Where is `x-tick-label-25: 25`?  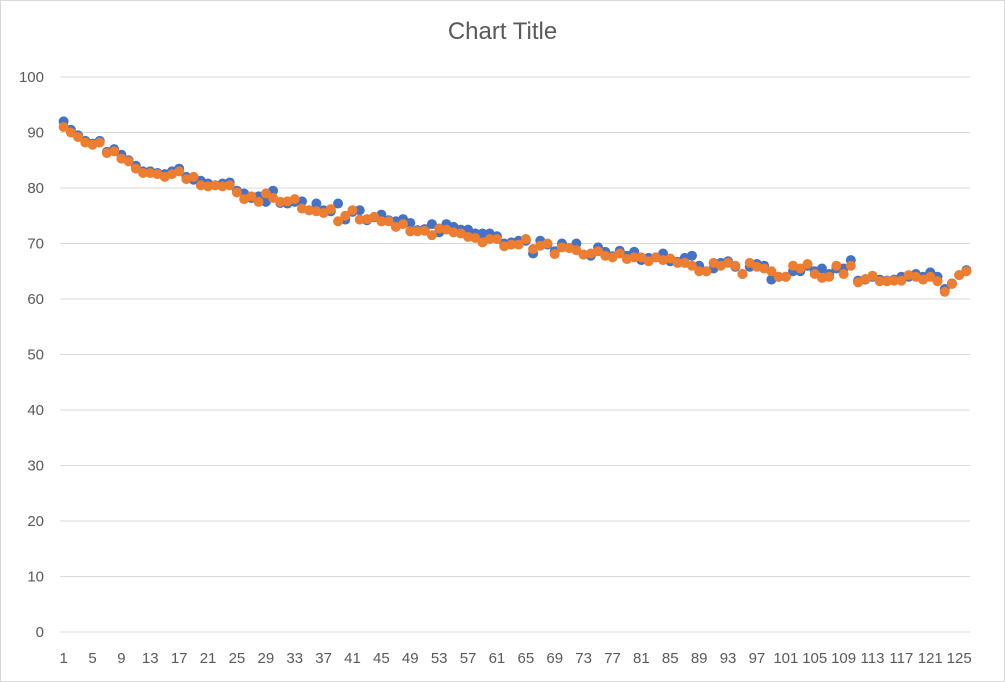
x-tick-label-25: 25 is located at coordinates (237, 658).